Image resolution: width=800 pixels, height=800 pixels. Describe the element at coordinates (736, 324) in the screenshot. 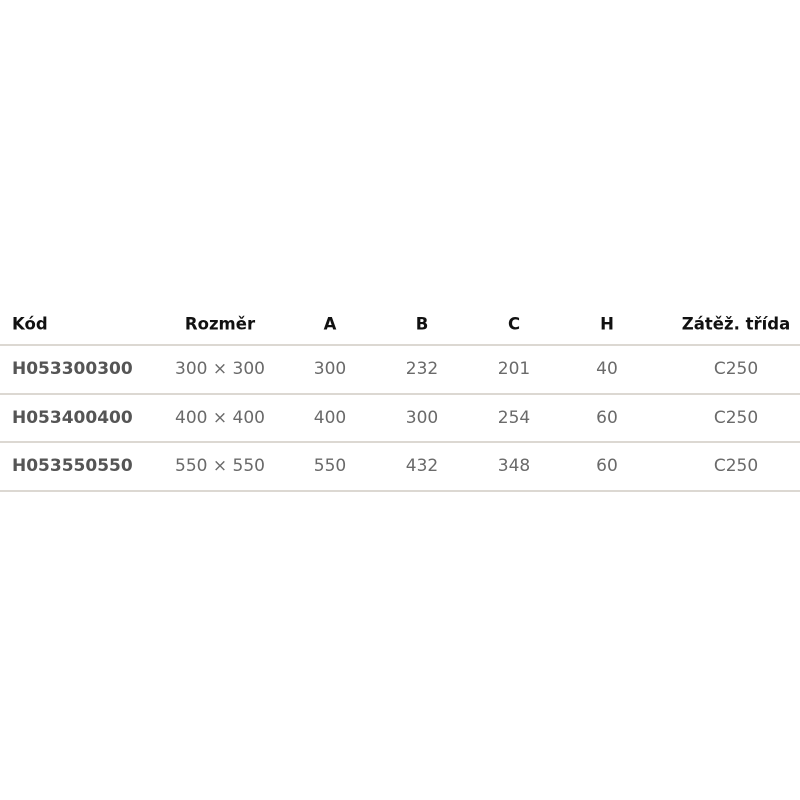

I see `header-load-class: Zátěž. třída` at that location.